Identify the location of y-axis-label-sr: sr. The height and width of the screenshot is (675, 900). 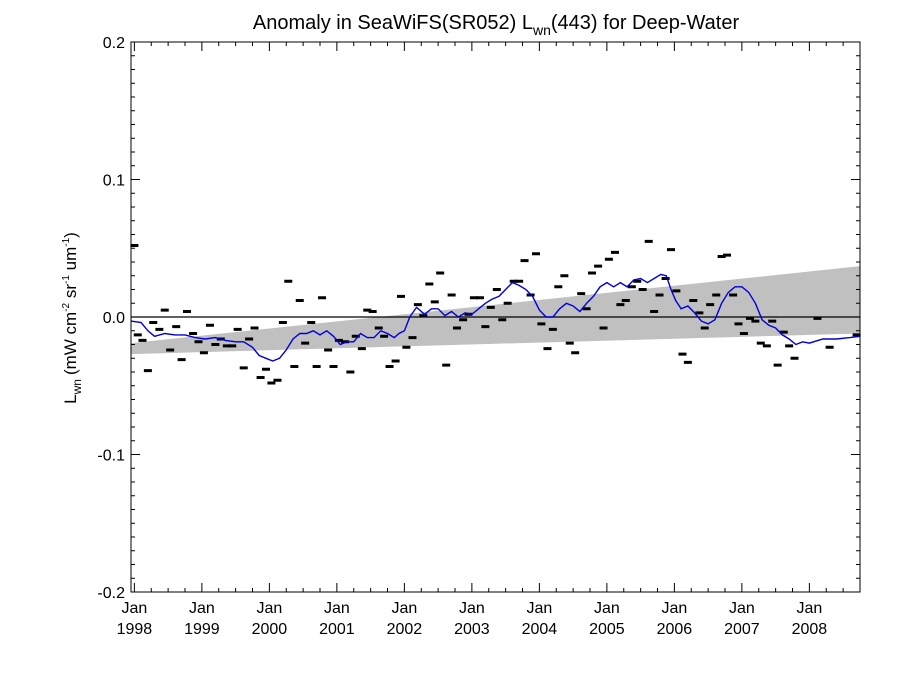
(70, 293).